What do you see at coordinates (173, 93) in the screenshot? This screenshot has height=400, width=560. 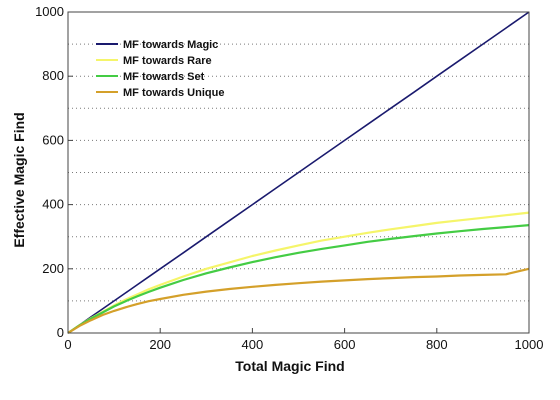 I see `legend-label-4: MF towards Unique` at bounding box center [173, 93].